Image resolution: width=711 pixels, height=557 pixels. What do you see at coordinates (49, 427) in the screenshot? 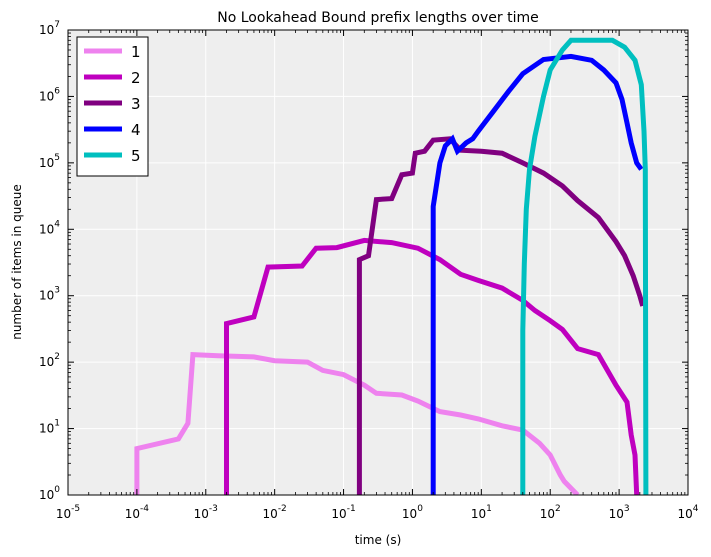
I see `y-tick-label: 10¹` at bounding box center [49, 427].